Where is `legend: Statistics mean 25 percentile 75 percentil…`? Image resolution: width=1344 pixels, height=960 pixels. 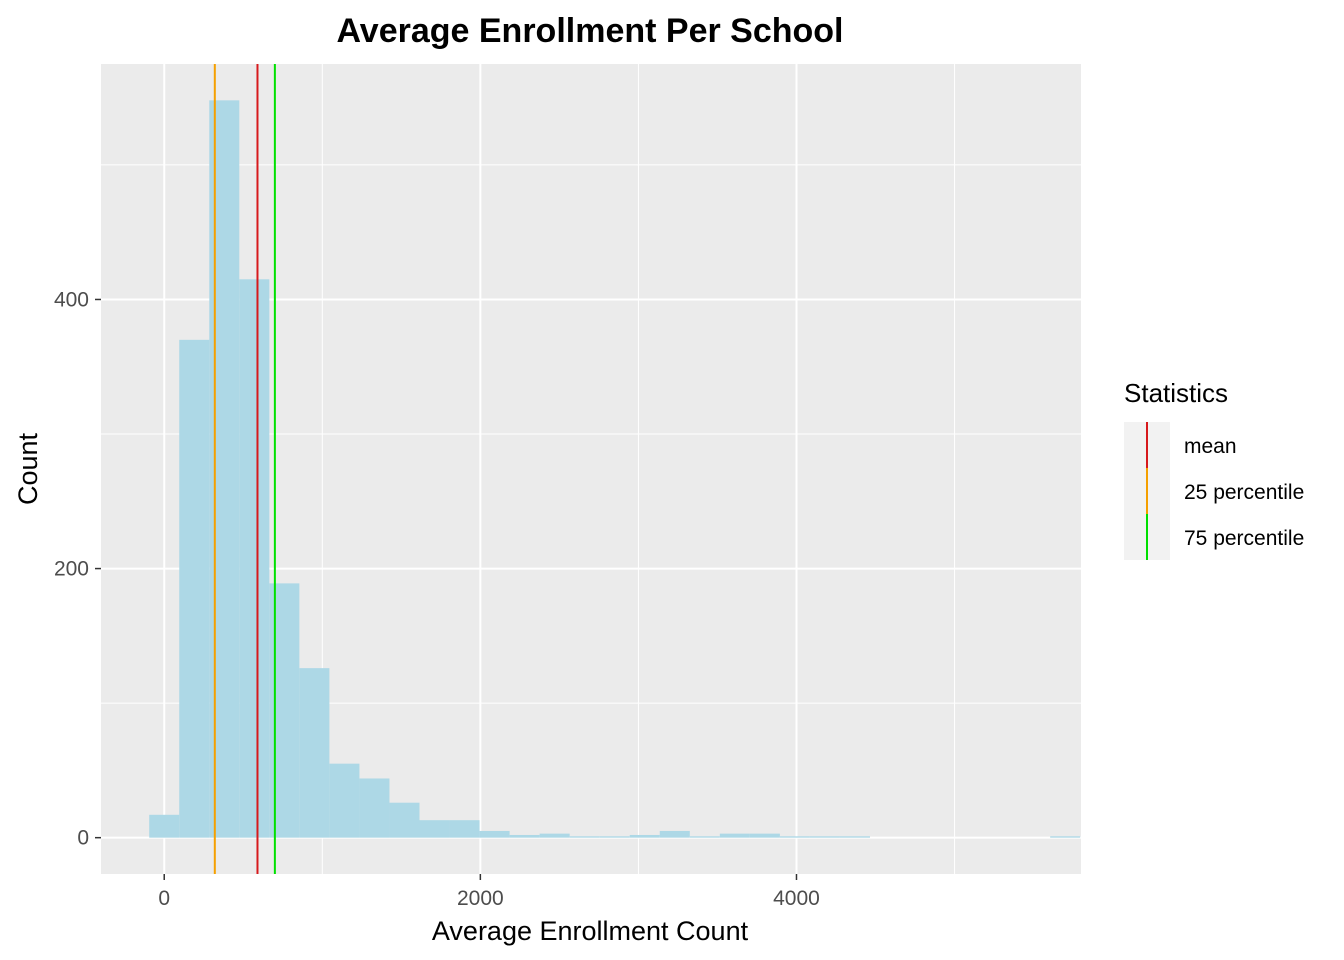
legend: Statistics mean 25 percentile 75 percentil… is located at coordinates (1214, 469).